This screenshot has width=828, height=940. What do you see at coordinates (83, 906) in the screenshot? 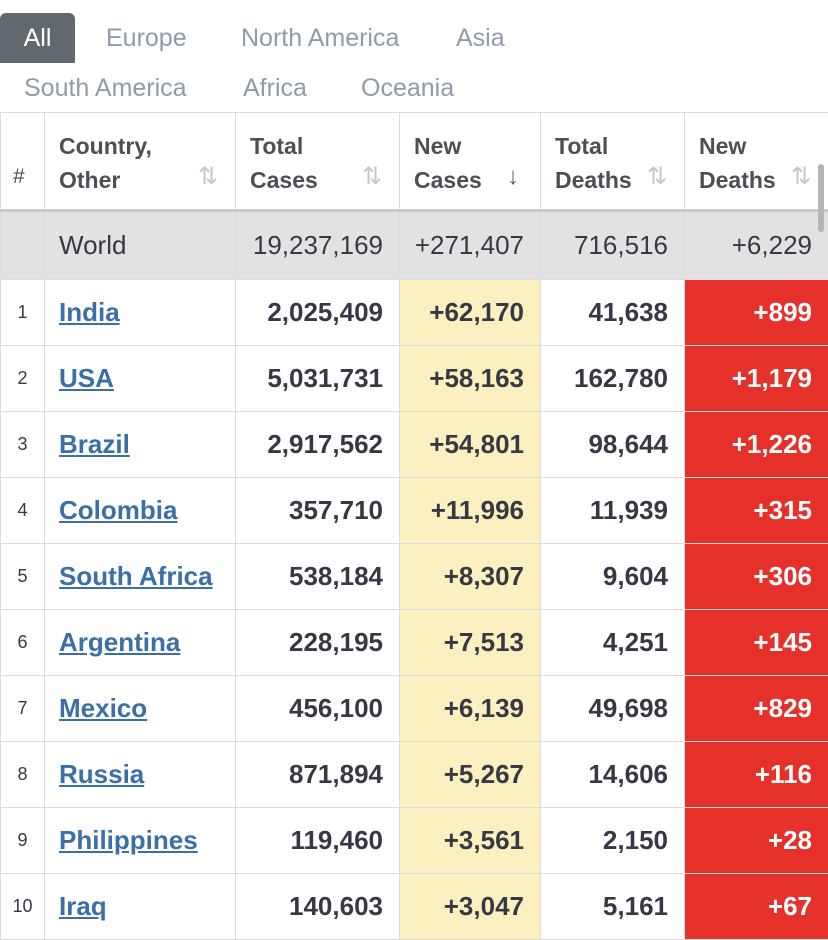
I see `country-link: Iraq` at bounding box center [83, 906].